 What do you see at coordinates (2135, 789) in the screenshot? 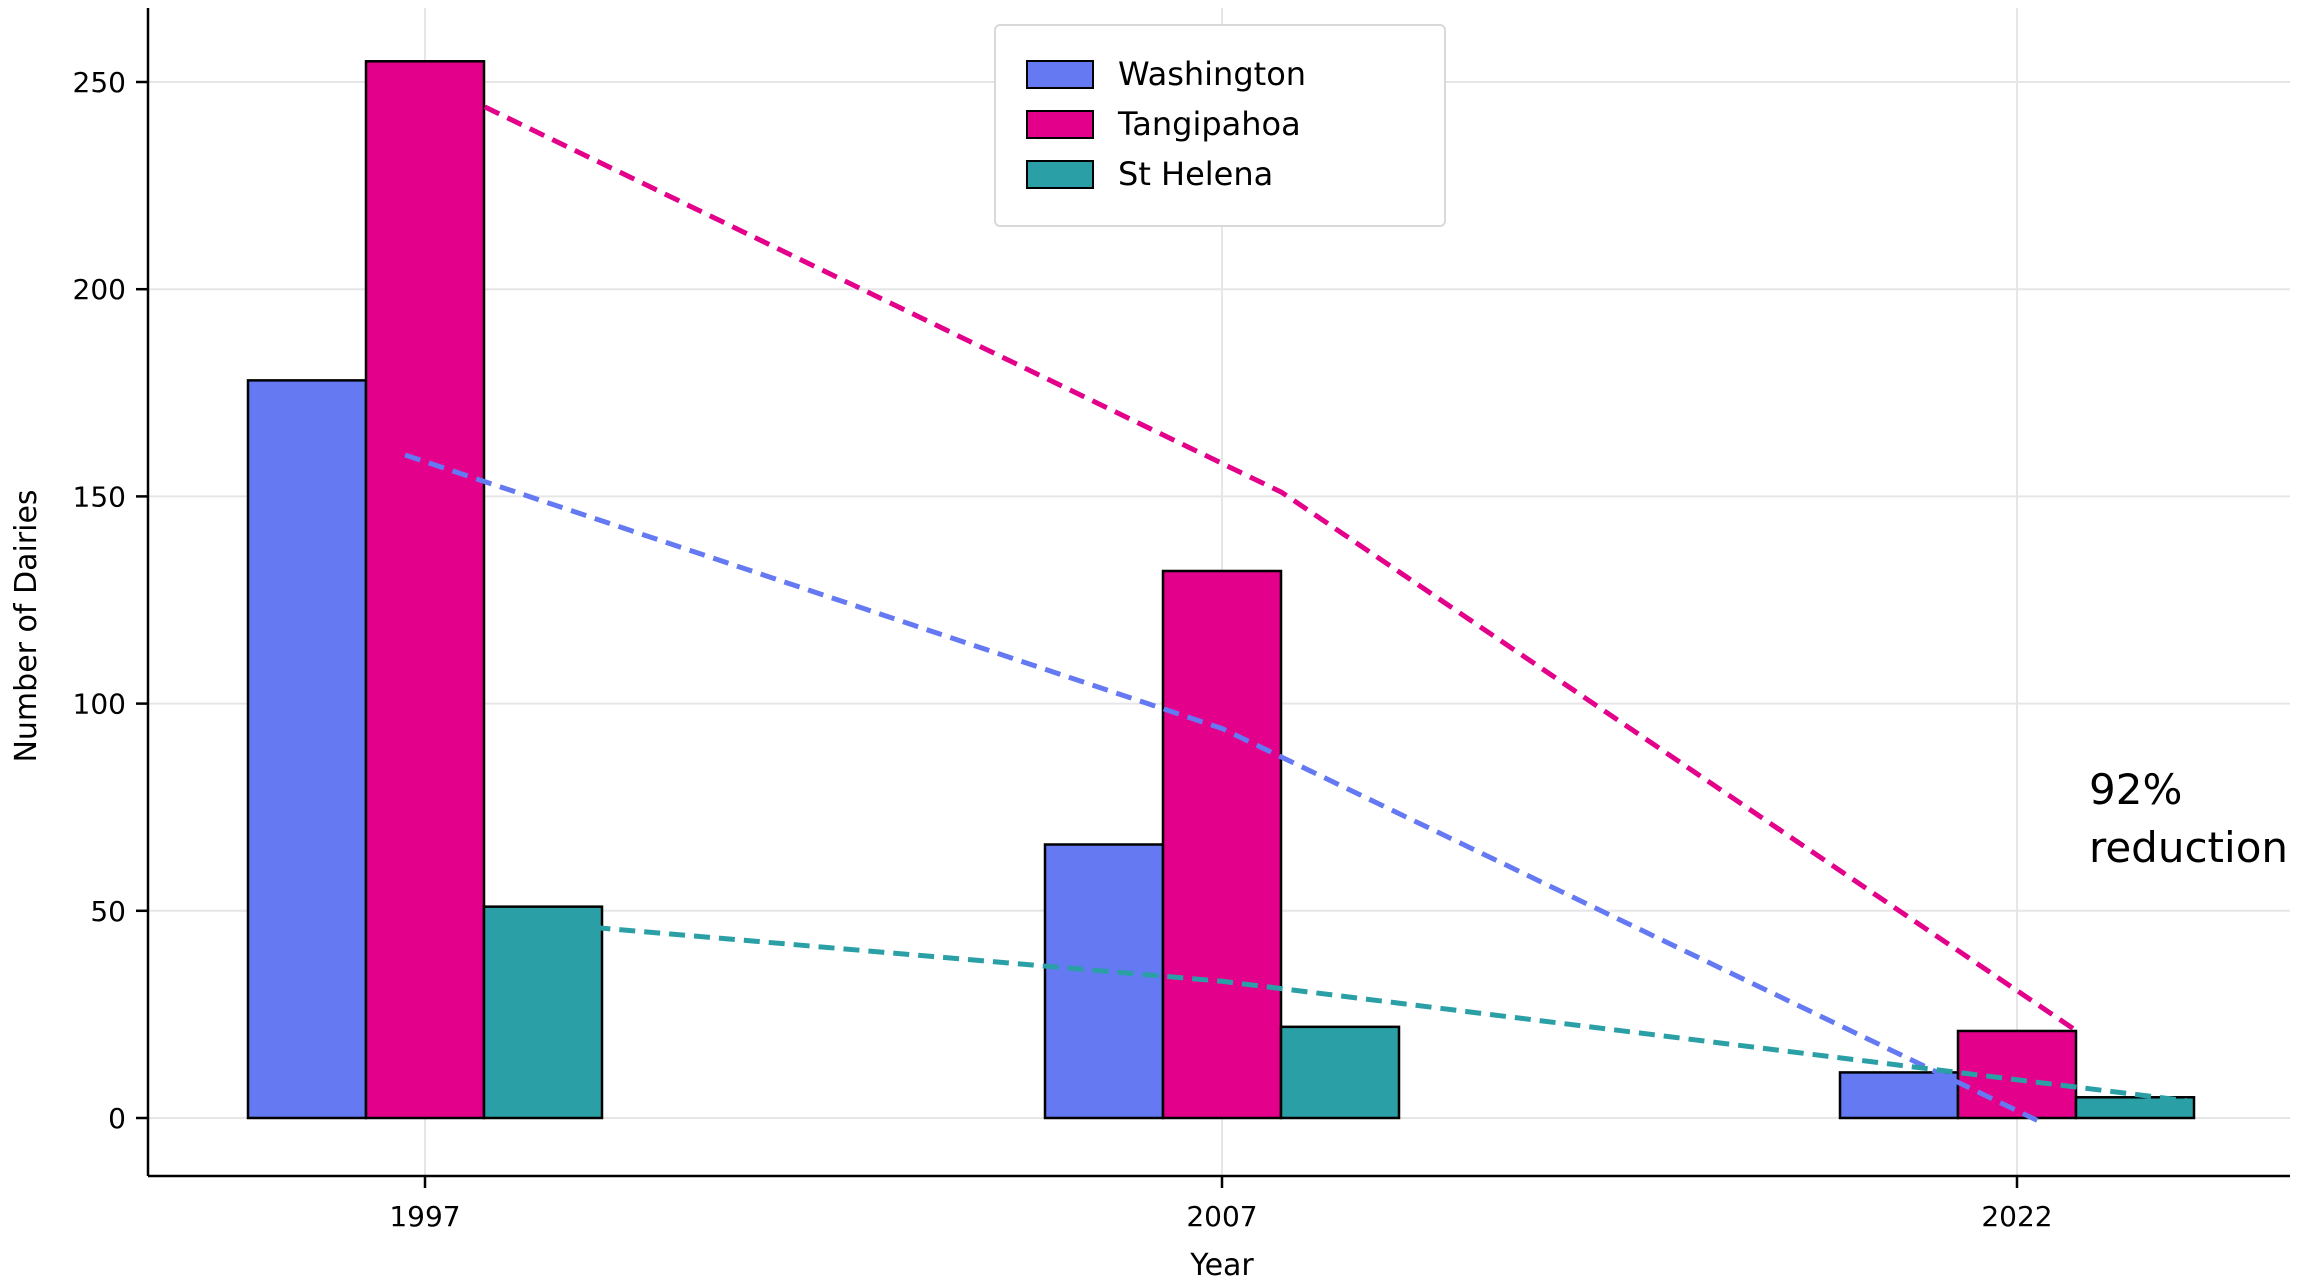
I see `annotation-line-1: 92%` at bounding box center [2135, 789].